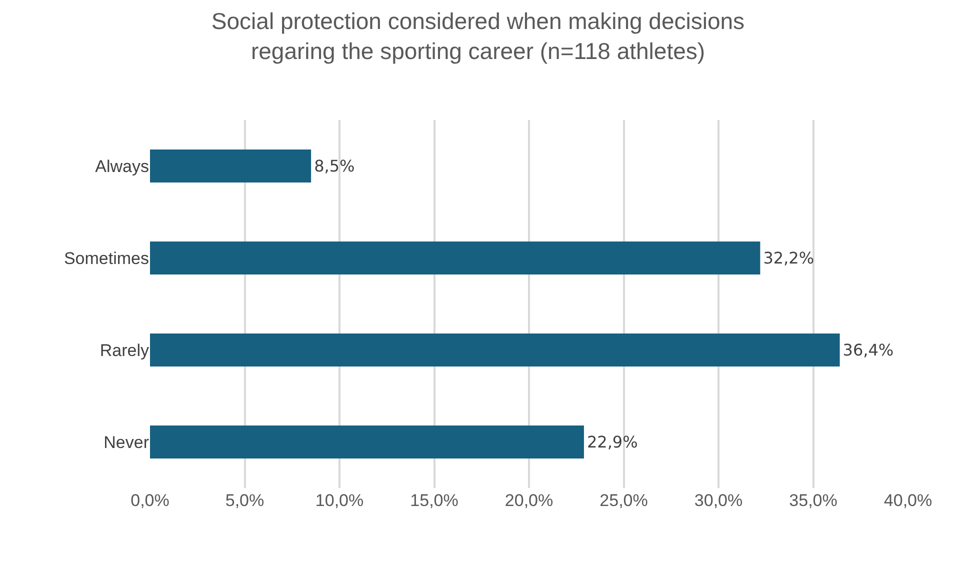 Image resolution: width=956 pixels, height=578 pixels. Describe the element at coordinates (908, 500) in the screenshot. I see `x-tick-label: 40,0%` at that location.